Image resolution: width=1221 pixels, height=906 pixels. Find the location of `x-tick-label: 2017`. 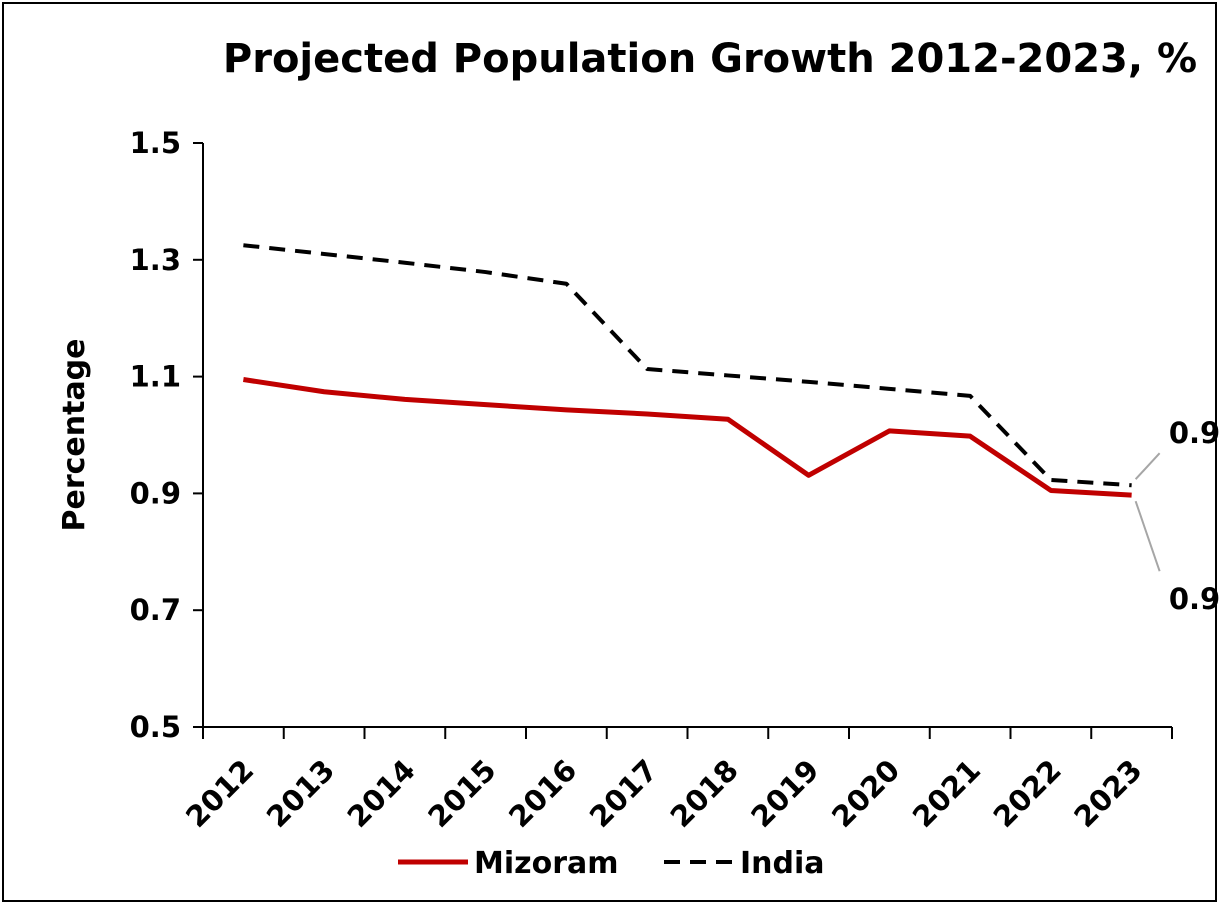

x-tick-label: 2017 is located at coordinates (623, 793).